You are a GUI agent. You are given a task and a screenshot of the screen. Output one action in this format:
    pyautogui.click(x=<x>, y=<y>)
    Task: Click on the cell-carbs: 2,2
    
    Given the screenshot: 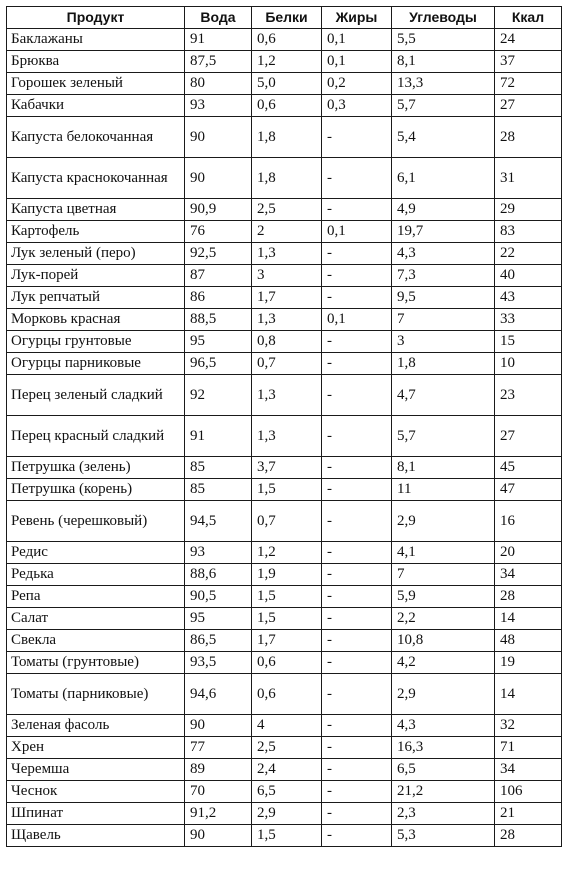 What is the action you would take?
    pyautogui.click(x=443, y=618)
    